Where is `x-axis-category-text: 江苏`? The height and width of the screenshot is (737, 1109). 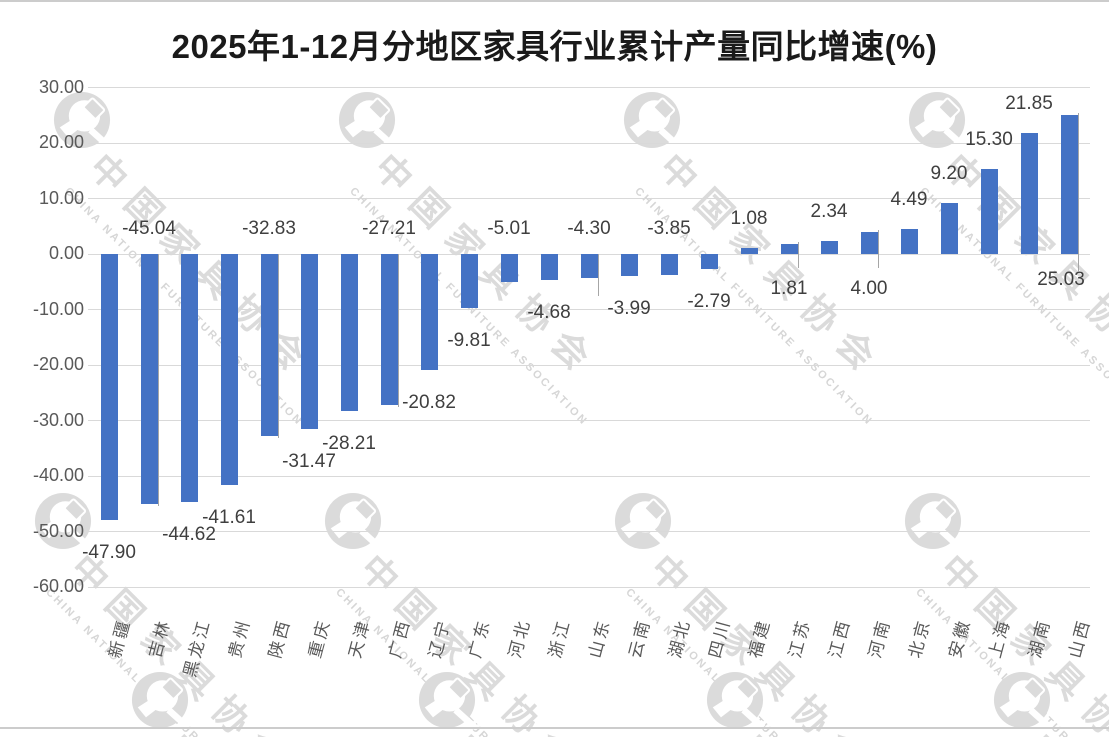 x-axis-category-text: 江苏 is located at coordinates (800, 638).